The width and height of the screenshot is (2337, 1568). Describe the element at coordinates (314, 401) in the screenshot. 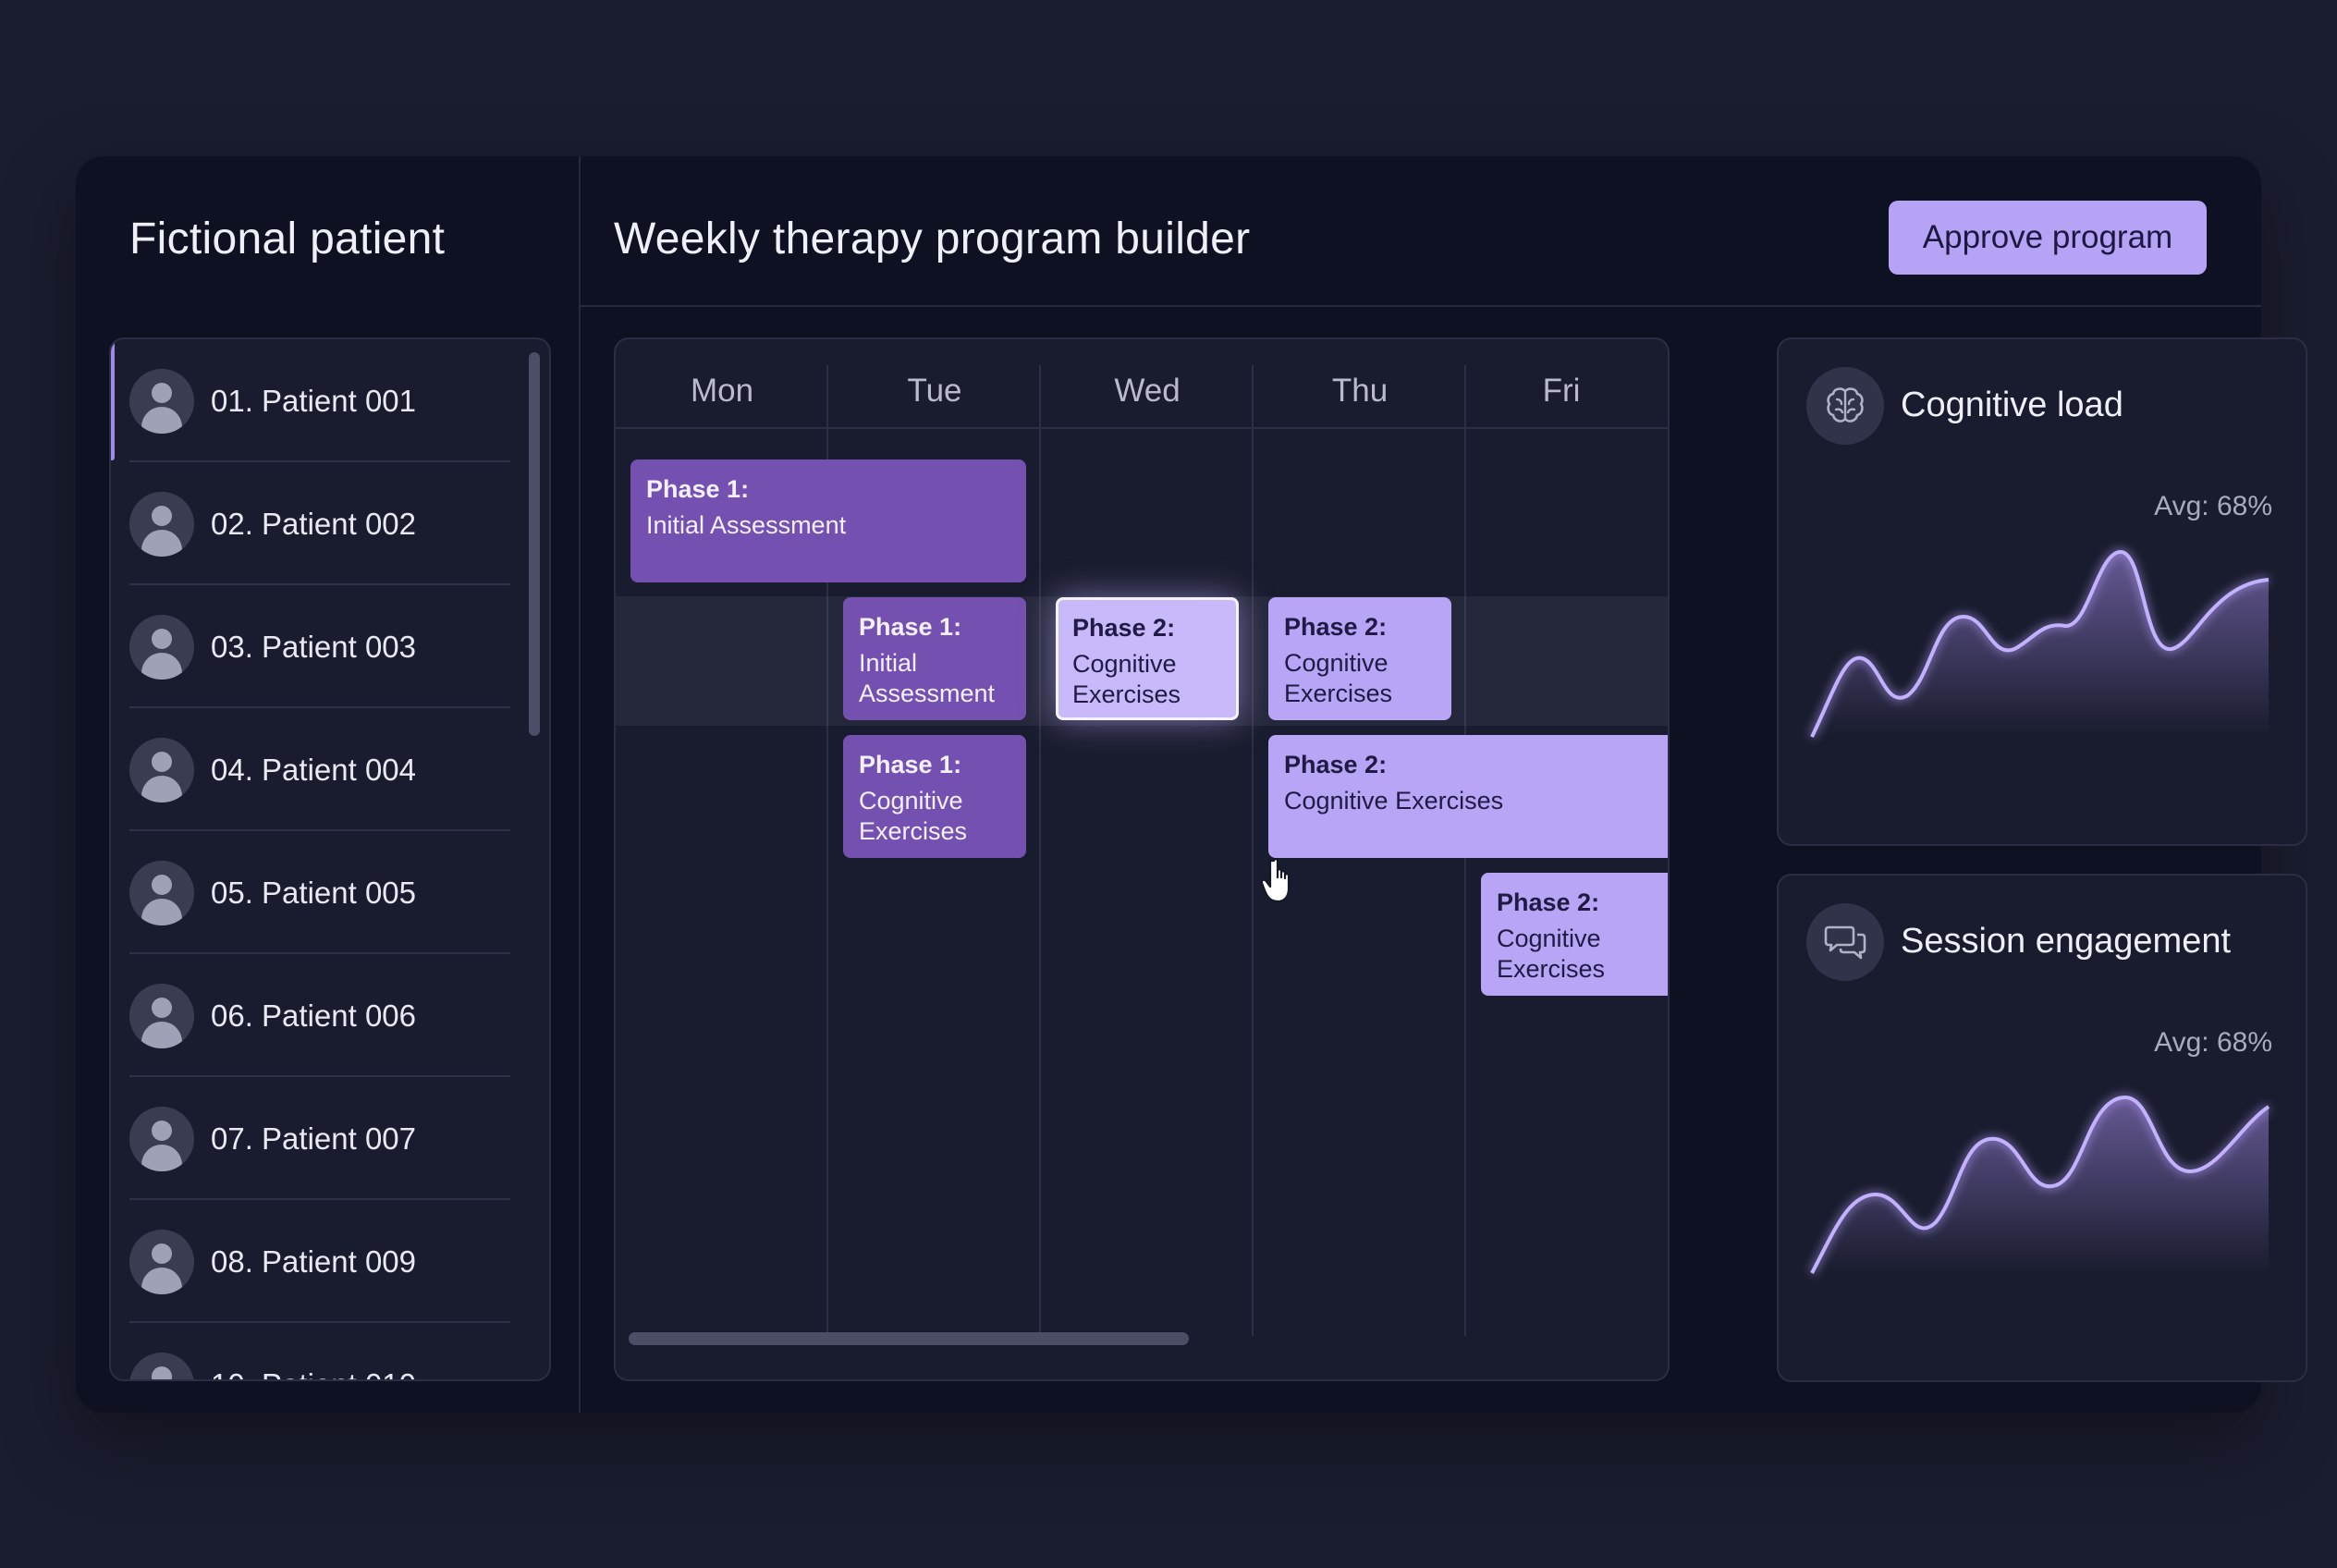

I see `patient-label: 01. Patient 001` at that location.